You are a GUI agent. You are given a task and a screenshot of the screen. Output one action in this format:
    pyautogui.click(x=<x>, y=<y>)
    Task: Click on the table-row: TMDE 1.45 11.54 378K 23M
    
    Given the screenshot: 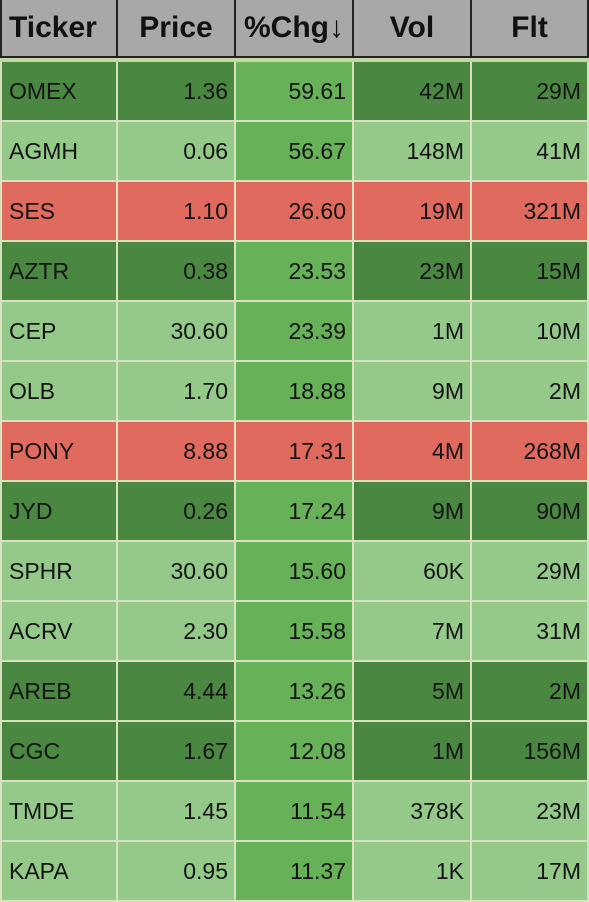 What is the action you would take?
    pyautogui.click(x=294, y=812)
    